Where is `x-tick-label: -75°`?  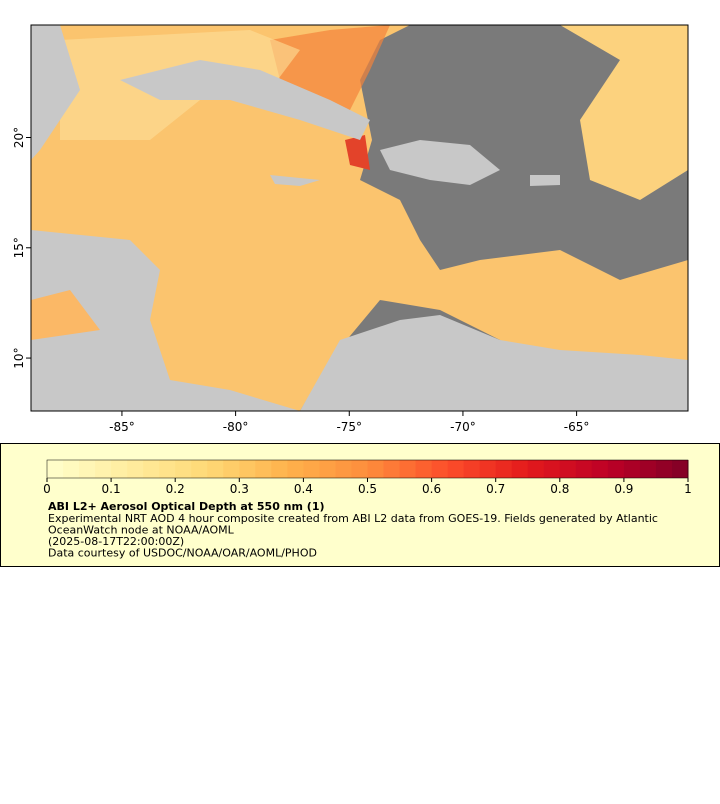 x-tick-label: -75° is located at coordinates (349, 427).